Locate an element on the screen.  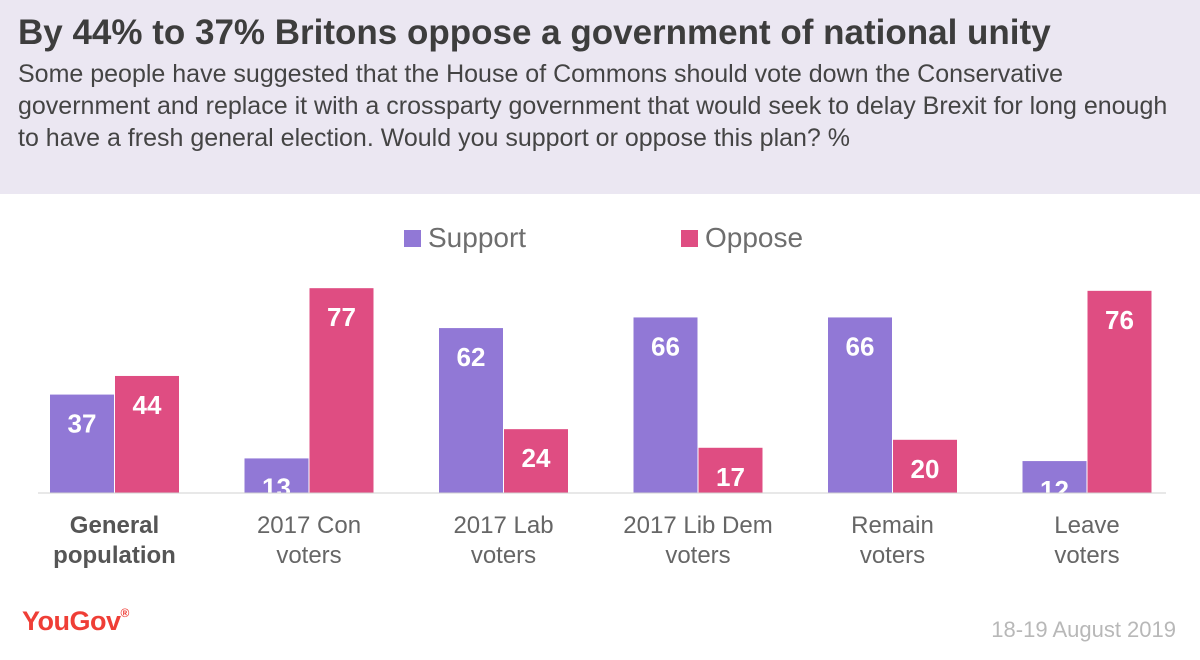
data-label-support-1: 13 is located at coordinates (276, 487).